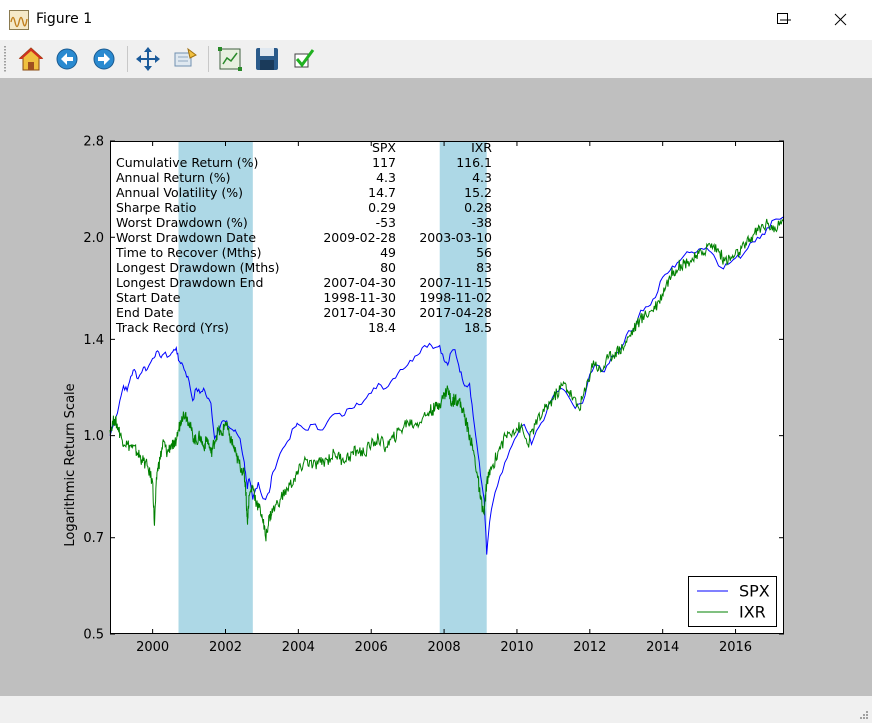 This screenshot has height=723, width=872. Describe the element at coordinates (386, 177) in the screenshot. I see `stats-value-spx: 4.3` at that location.